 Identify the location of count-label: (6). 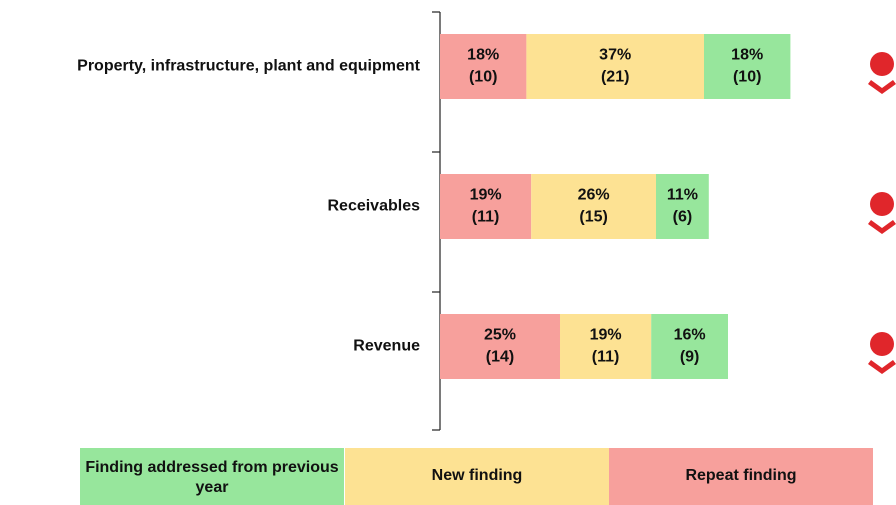
(683, 217).